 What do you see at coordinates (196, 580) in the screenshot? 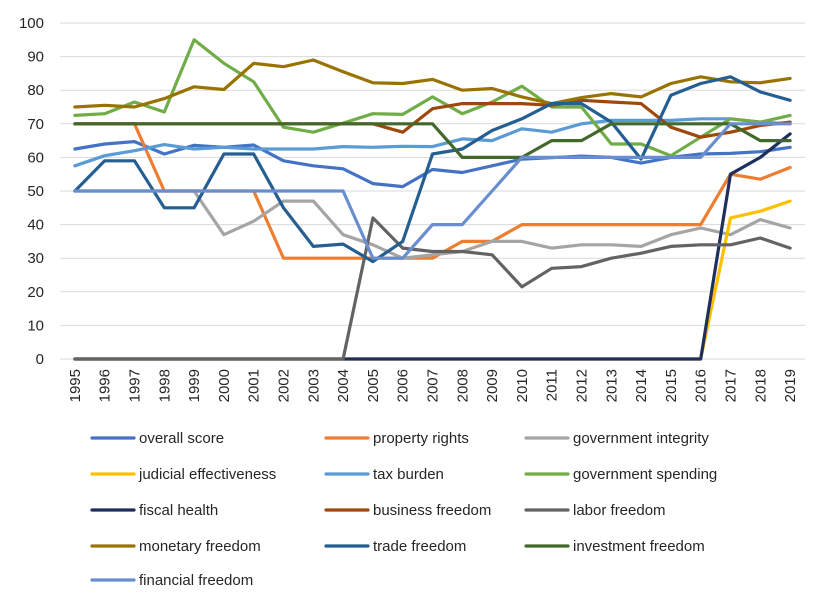
I see `legend-label: financial freedom` at bounding box center [196, 580].